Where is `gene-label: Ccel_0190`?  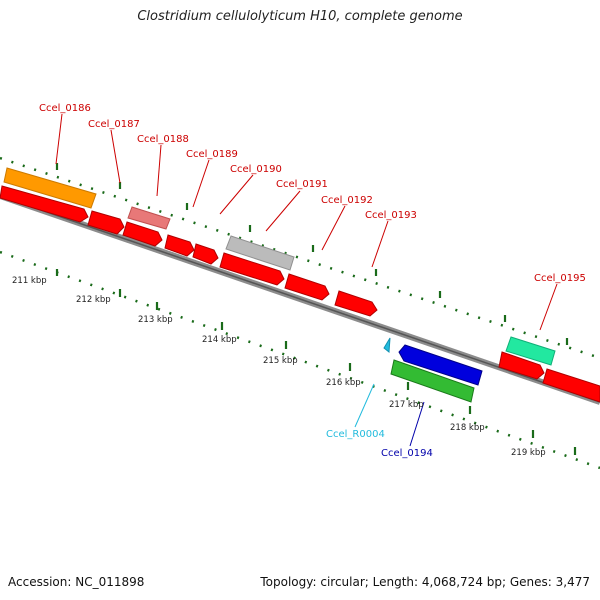 gene-label: Ccel_0190 is located at coordinates (256, 169).